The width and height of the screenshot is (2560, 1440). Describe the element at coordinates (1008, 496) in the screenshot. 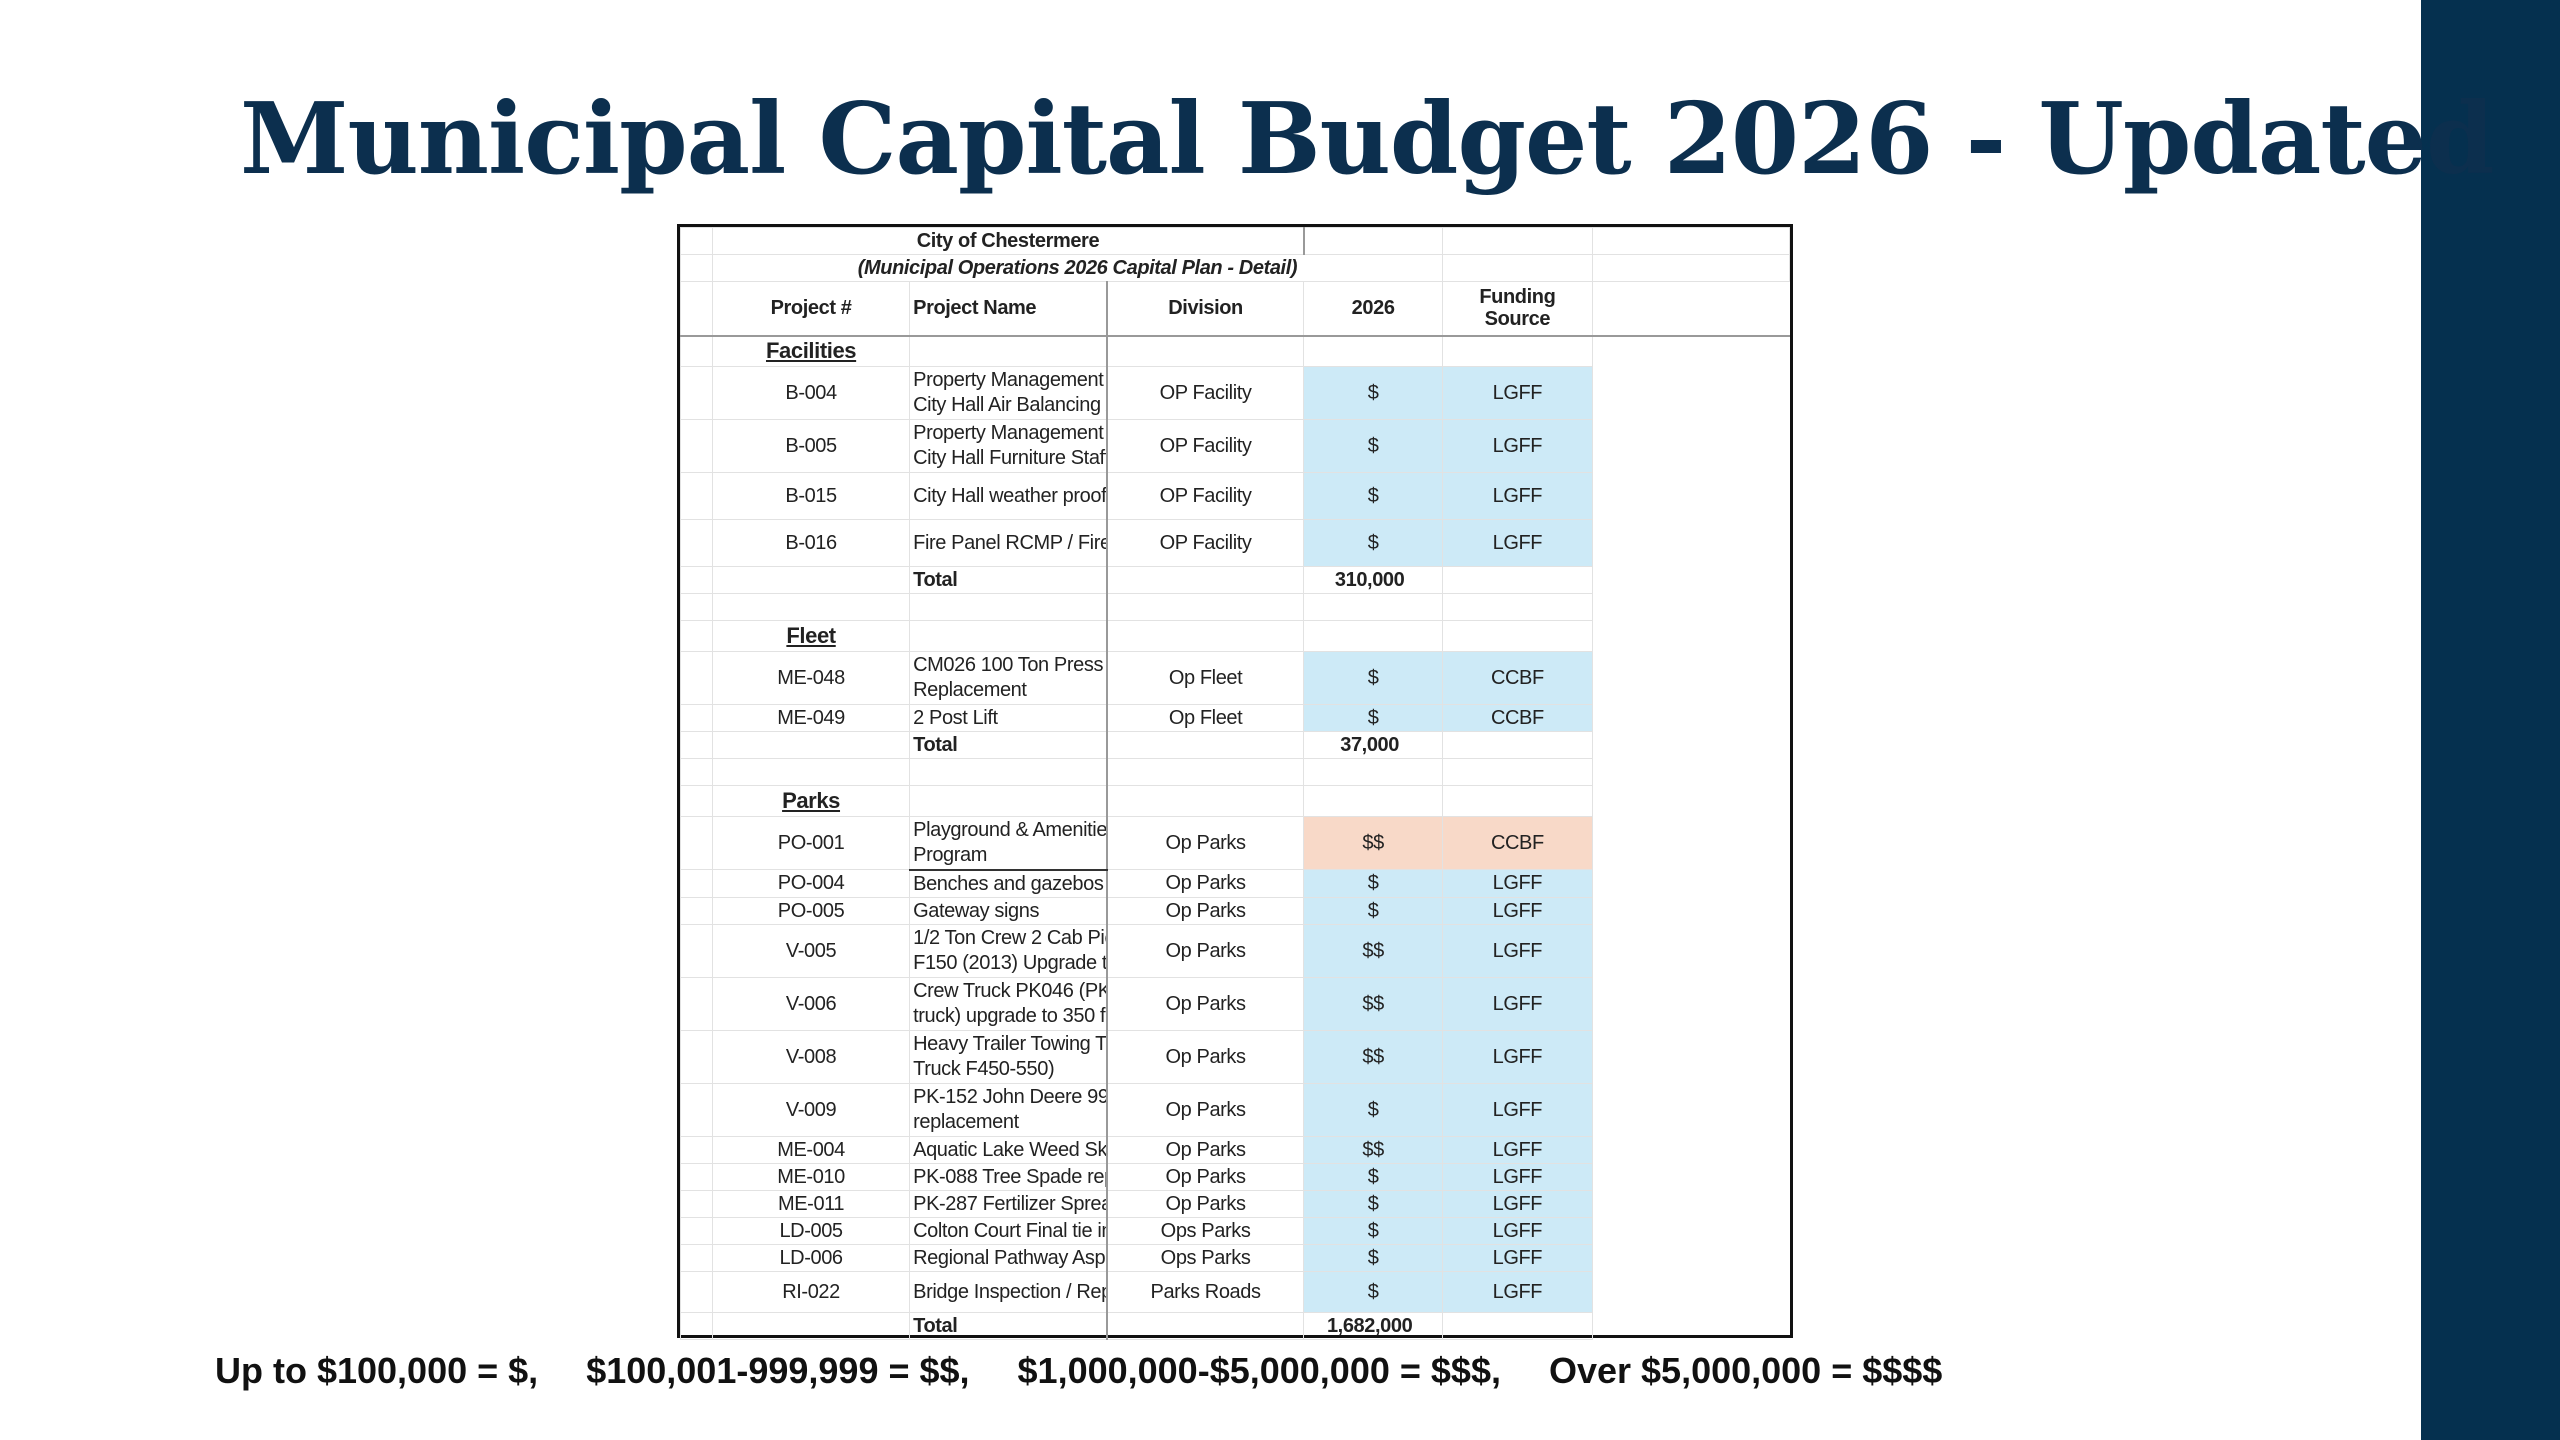

I see `project-name: City Hall weather proofing basement` at that location.